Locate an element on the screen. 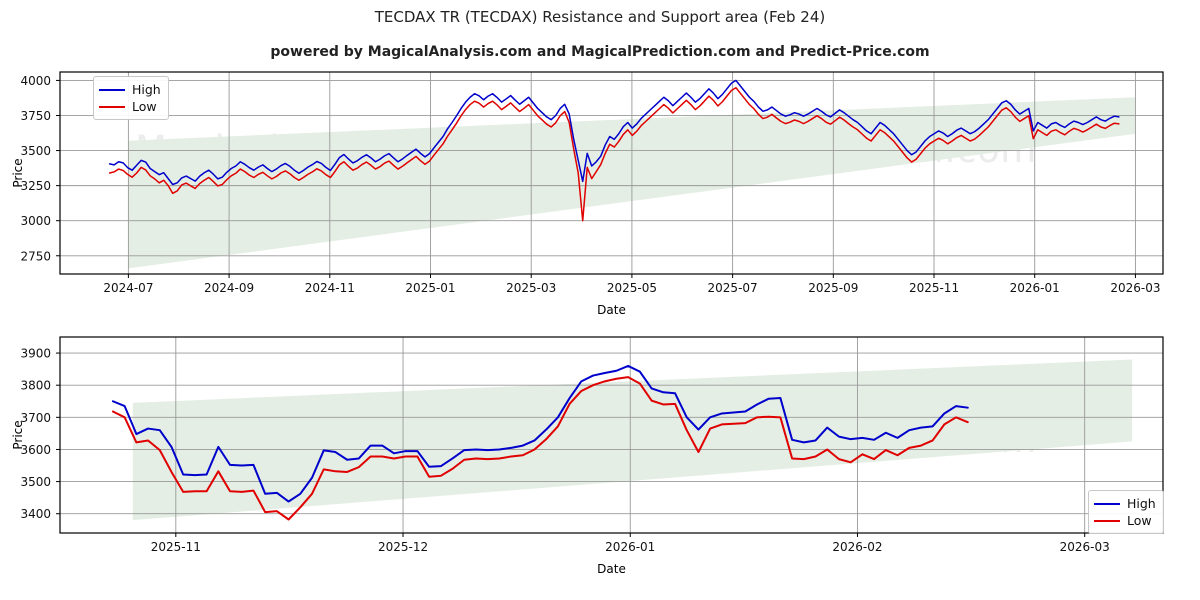 Image resolution: width=1200 pixels, height=600 pixels. y-axis-tick-label: 3800 is located at coordinates (35, 386).